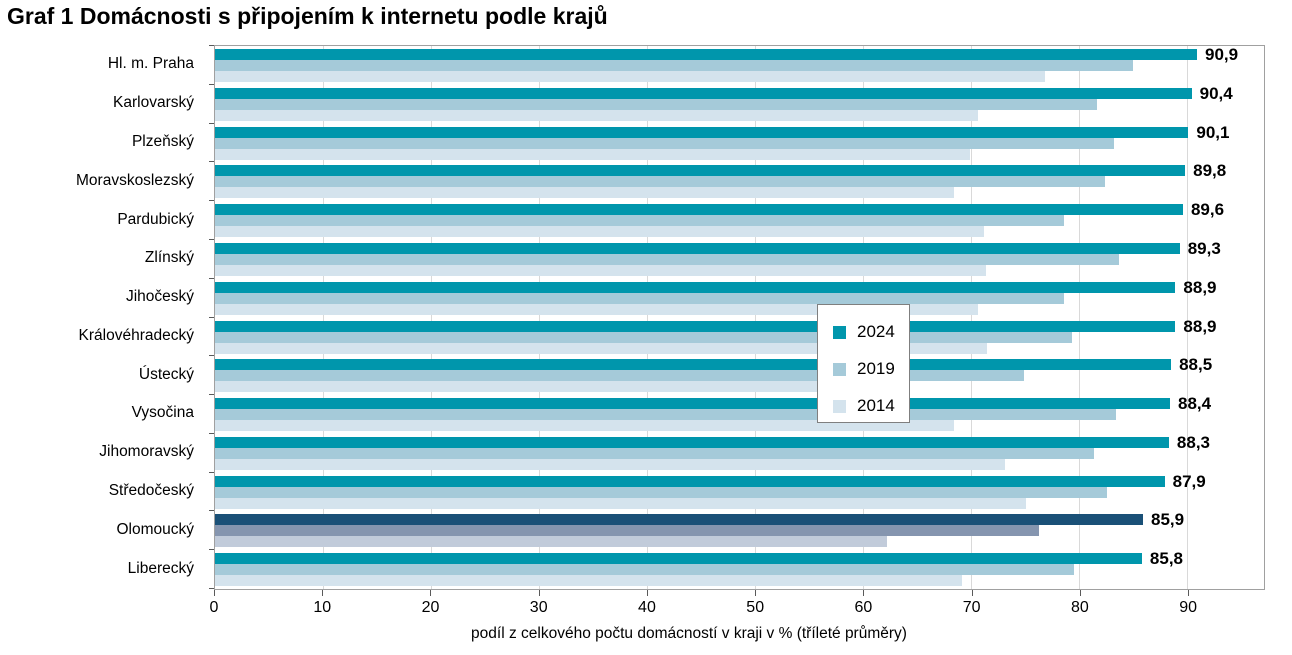  Describe the element at coordinates (1222, 54) in the screenshot. I see `value-label-Hl. m. Praha: 90,9` at that location.